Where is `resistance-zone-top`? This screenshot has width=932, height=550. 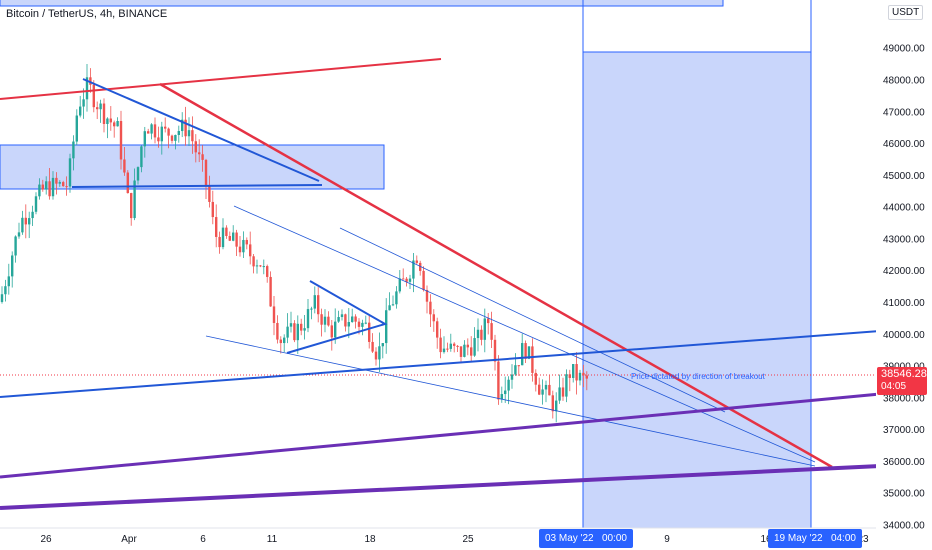 resistance-zone-top is located at coordinates (362, 3).